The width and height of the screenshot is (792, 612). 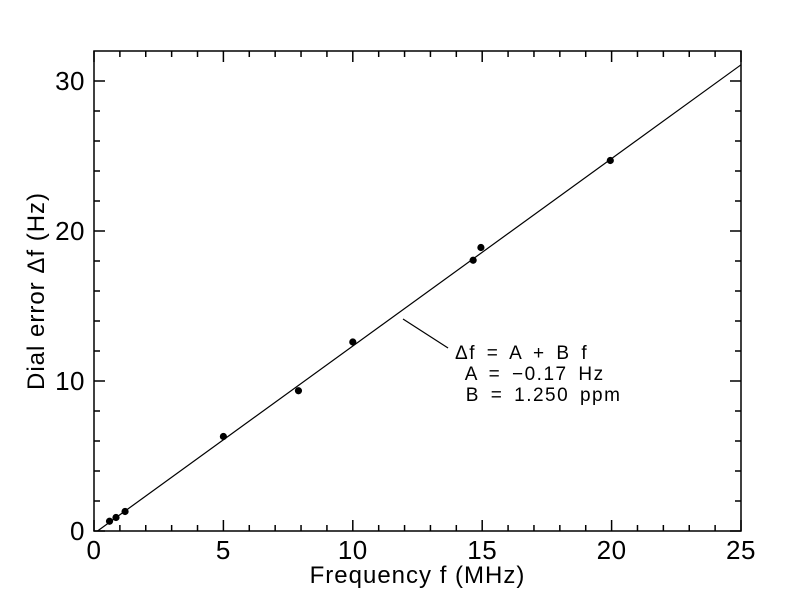 I want to click on annotation-line-1: Δf = A + B f, so click(x=521, y=353).